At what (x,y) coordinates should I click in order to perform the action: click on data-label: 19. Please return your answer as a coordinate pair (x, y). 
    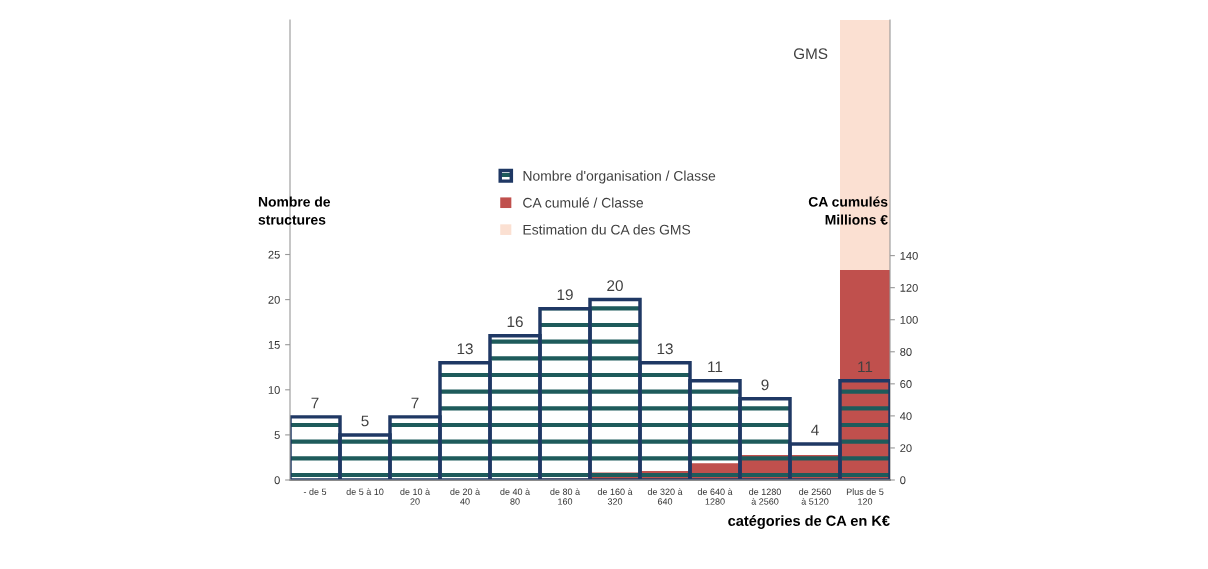
    Looking at the image, I should click on (565, 295).